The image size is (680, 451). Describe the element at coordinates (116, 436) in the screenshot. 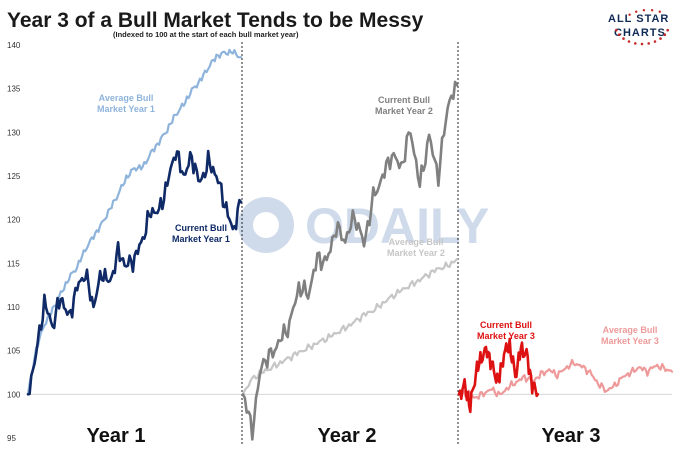

I see `panel-year-label: Year 1` at that location.